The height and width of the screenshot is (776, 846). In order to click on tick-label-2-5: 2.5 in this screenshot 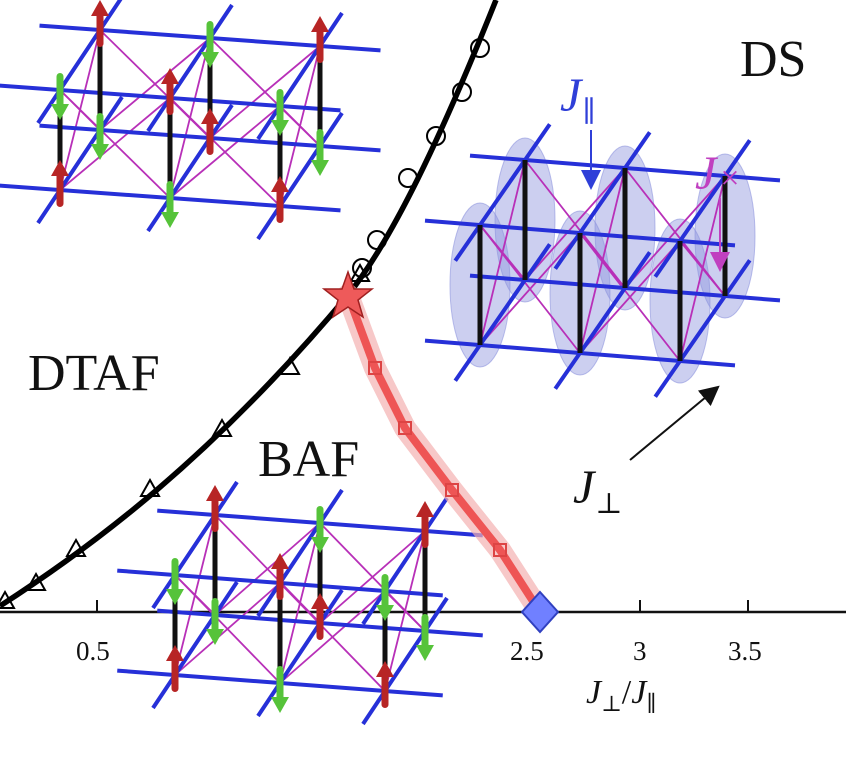, I will do `click(527, 651)`.